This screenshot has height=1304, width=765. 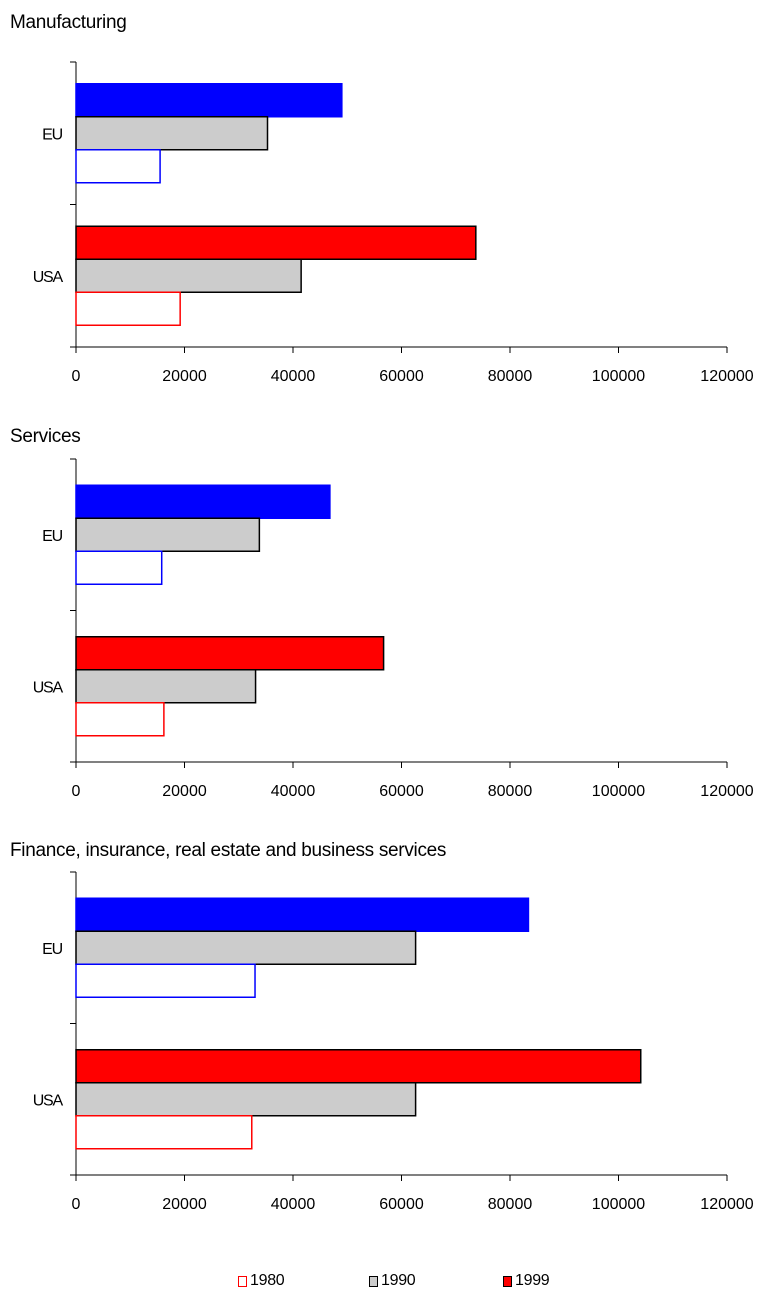 I want to click on chart-title: Manufacturing, so click(x=68, y=22).